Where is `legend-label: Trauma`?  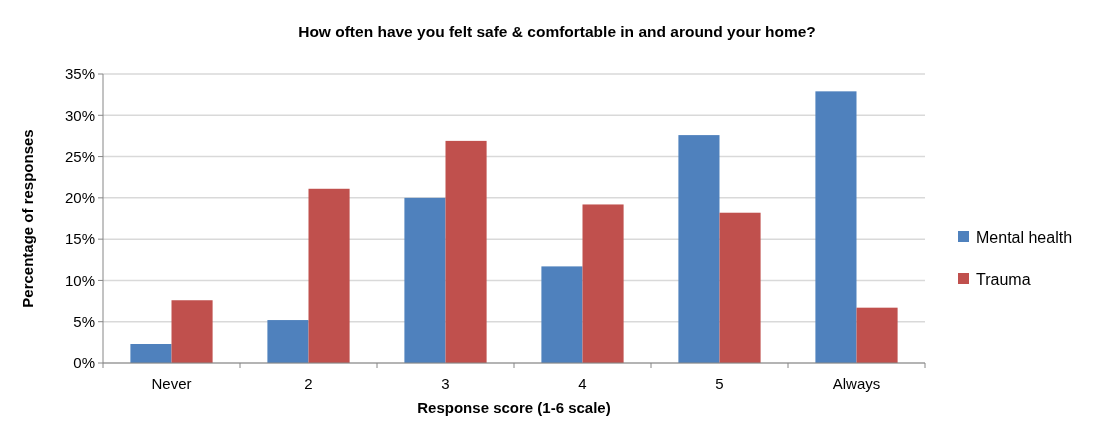 legend-label: Trauma is located at coordinates (1003, 279).